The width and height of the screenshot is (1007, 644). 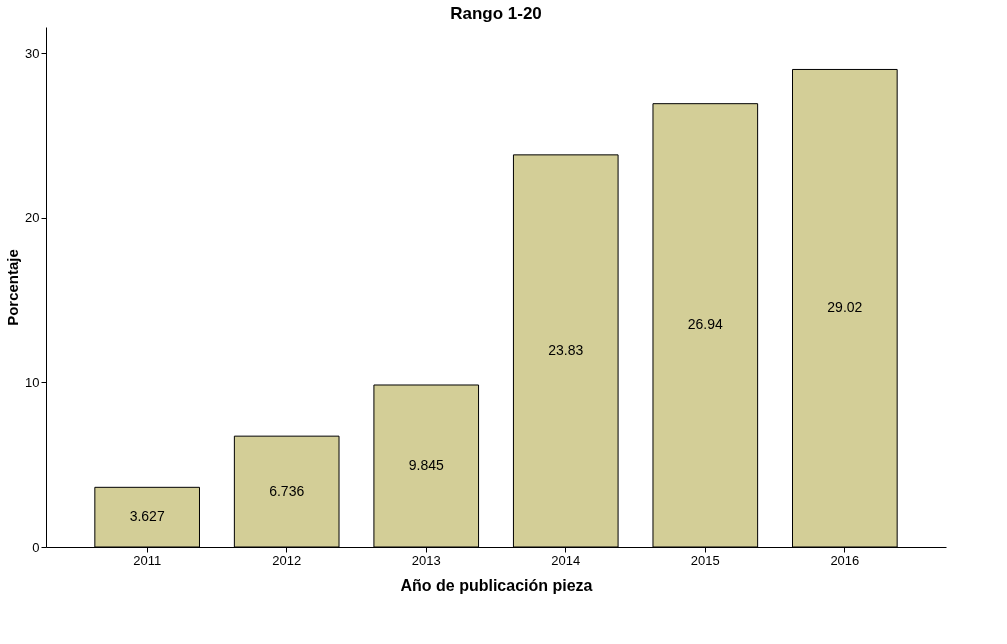 What do you see at coordinates (13, 287) in the screenshot?
I see `y-axis-title: Porcentaje` at bounding box center [13, 287].